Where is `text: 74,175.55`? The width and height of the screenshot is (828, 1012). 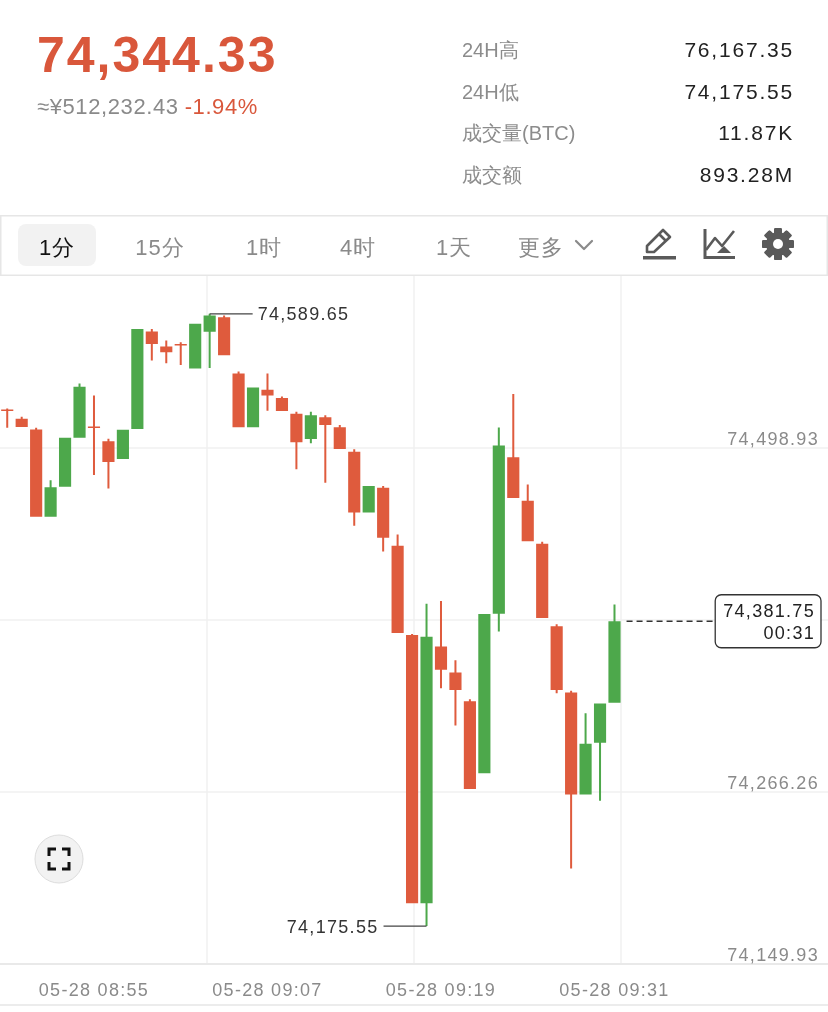
text: 74,175.55 is located at coordinates (739, 91).